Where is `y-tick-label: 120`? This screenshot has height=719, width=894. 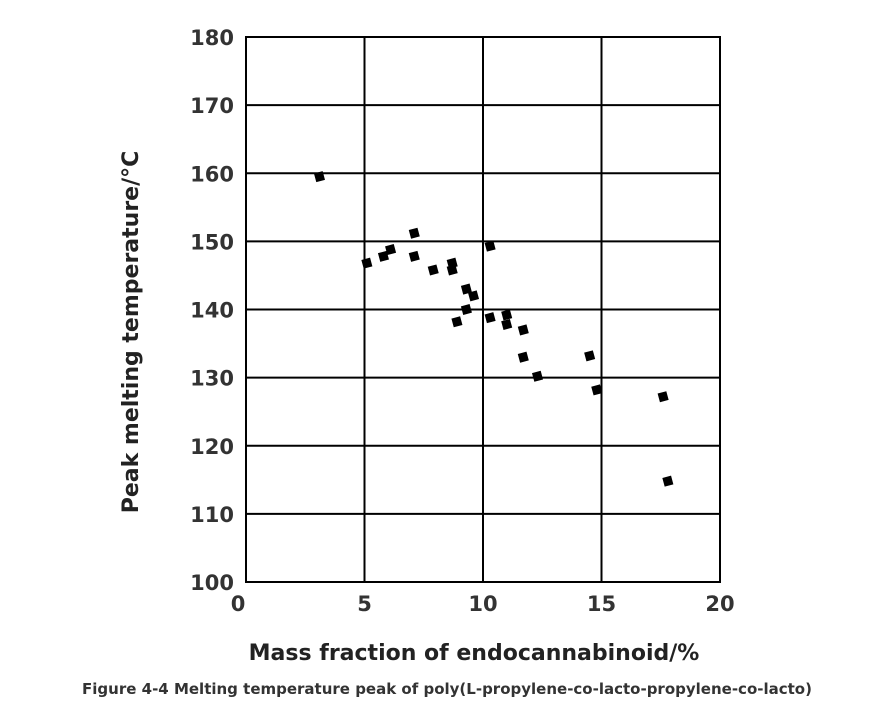 y-tick-label: 120 is located at coordinates (212, 447).